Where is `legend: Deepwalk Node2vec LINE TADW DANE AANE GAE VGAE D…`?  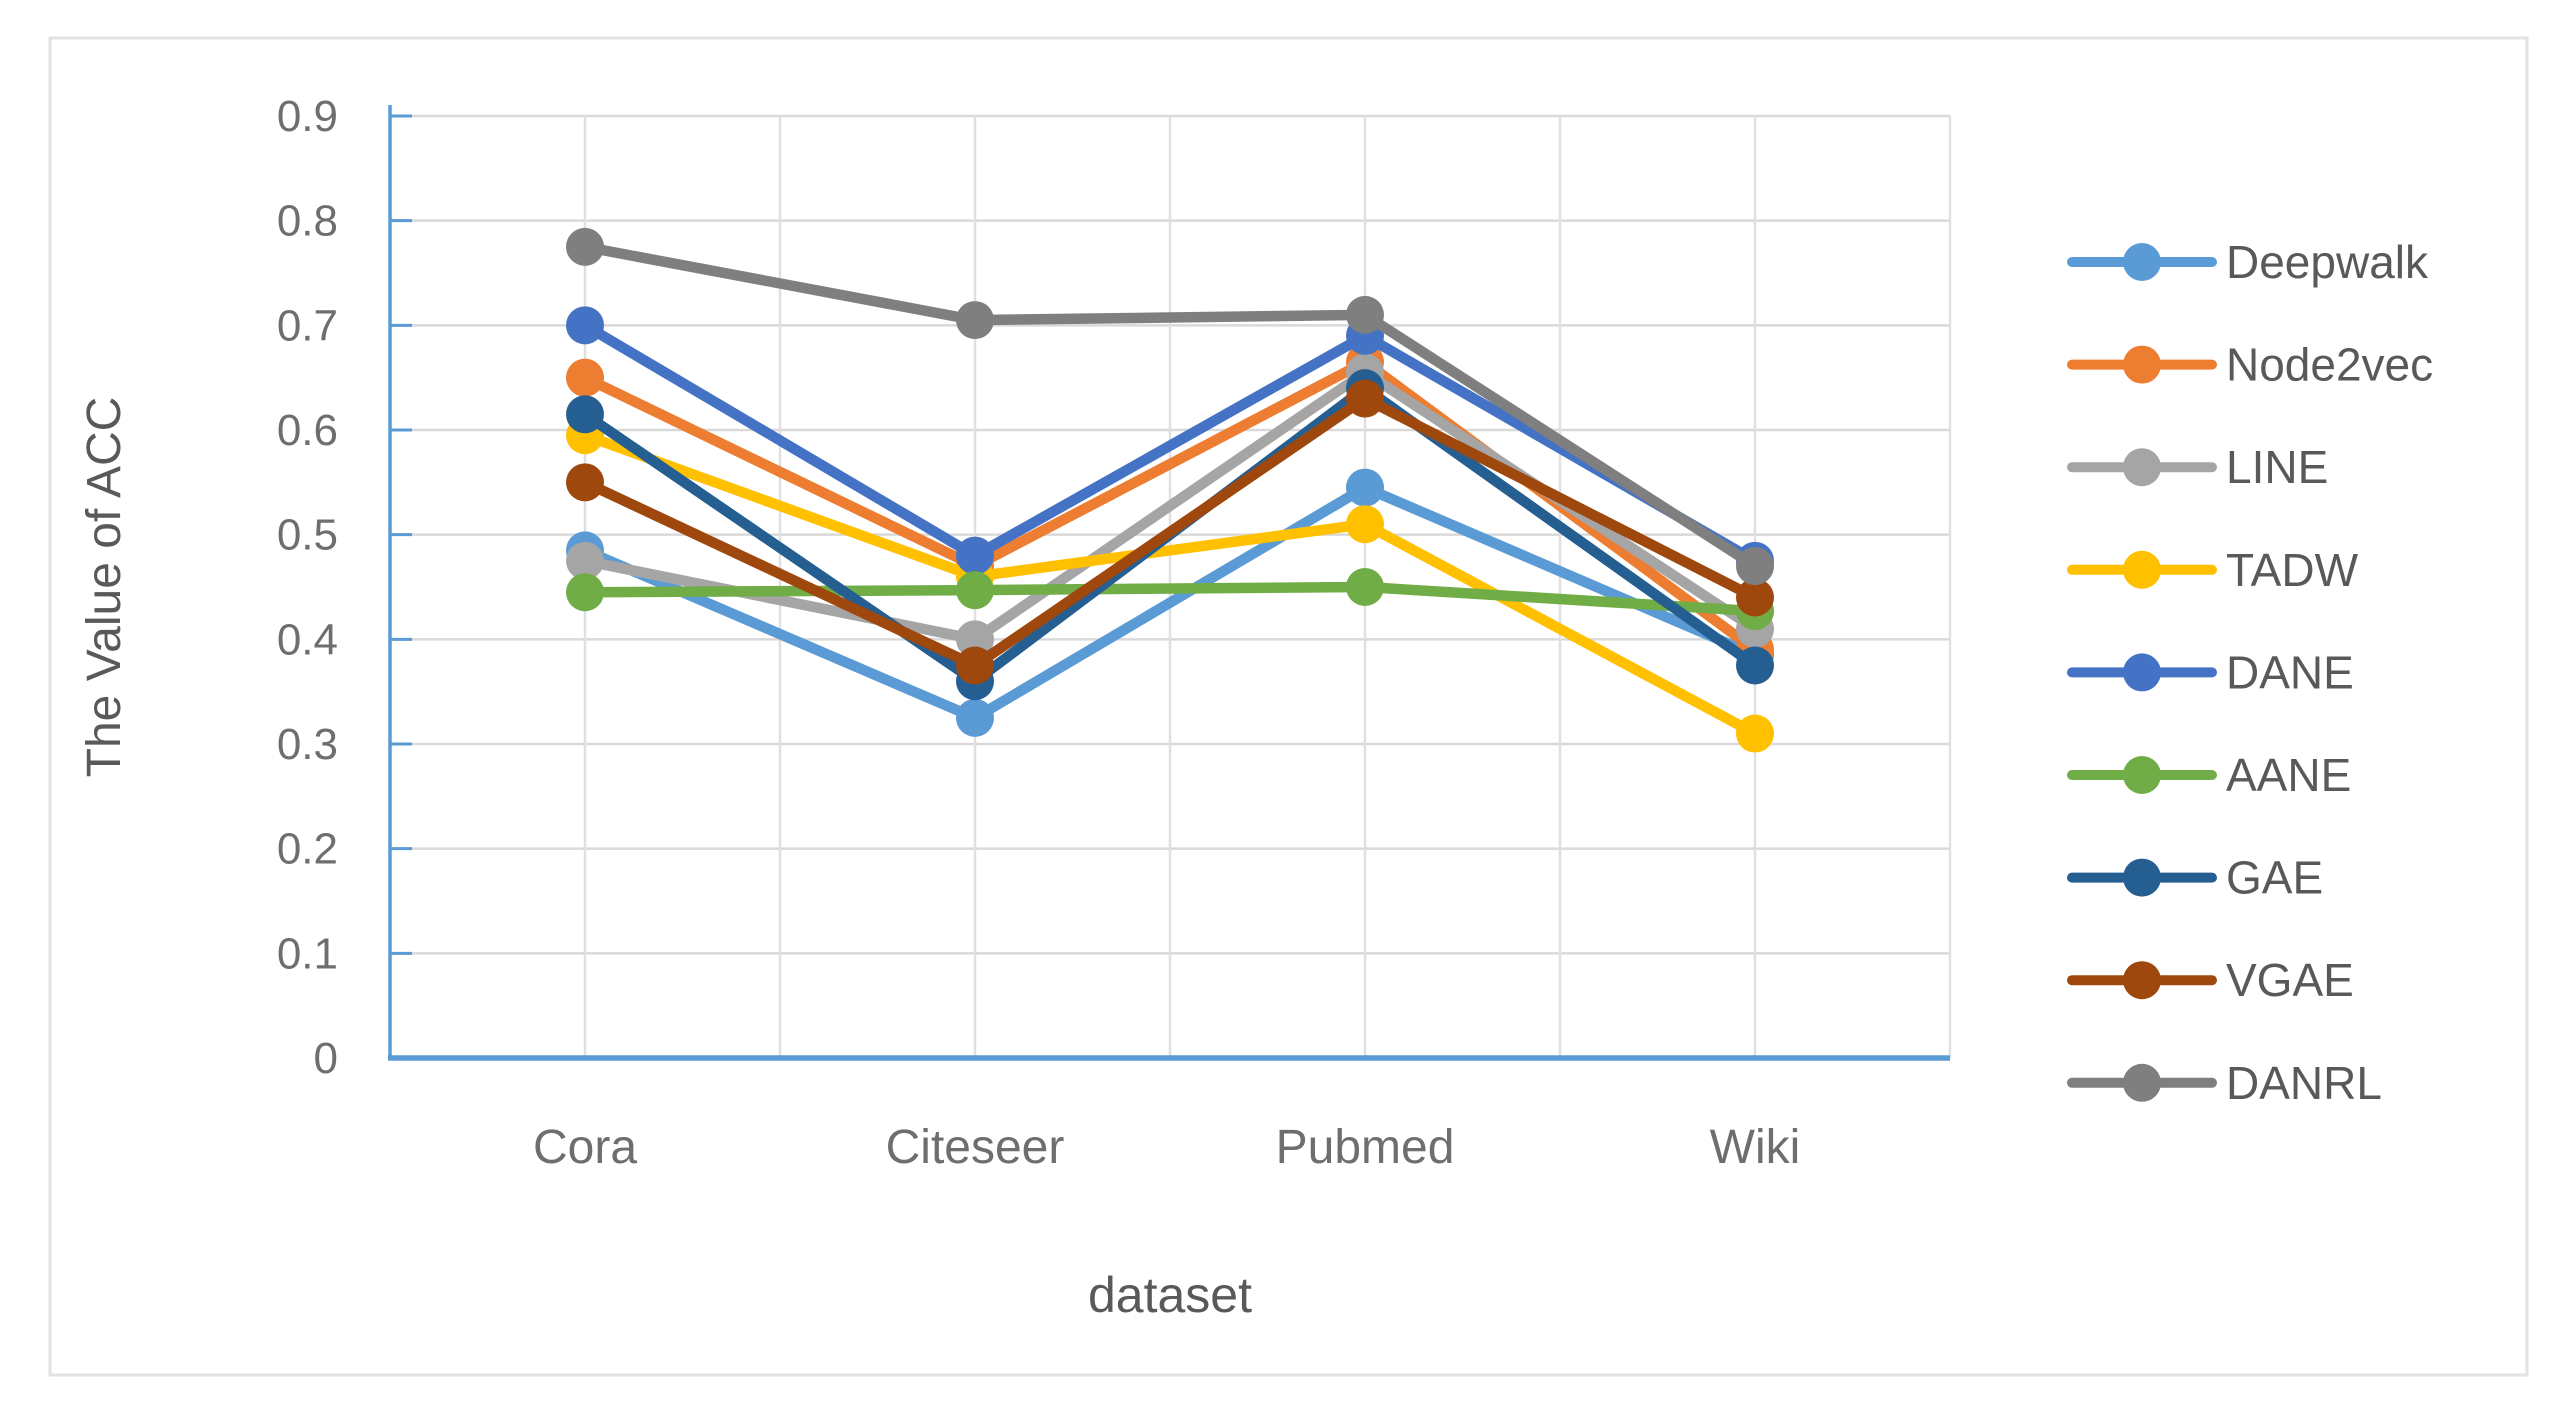 legend: Deepwalk Node2vec LINE TADW DANE AANE GAE VGAE D… is located at coordinates (2250, 672).